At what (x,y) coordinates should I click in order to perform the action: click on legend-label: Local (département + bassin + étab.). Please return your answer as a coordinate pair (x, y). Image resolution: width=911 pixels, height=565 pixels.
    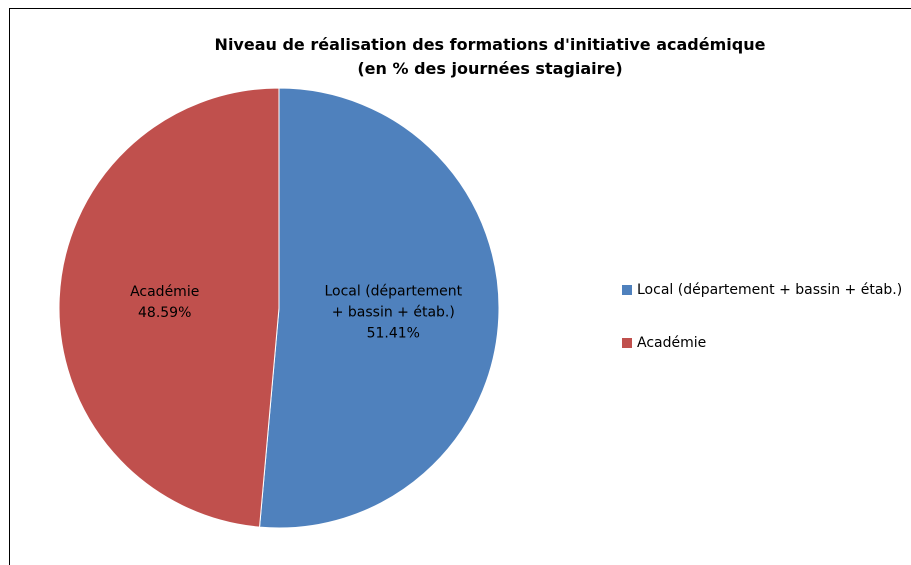
    Looking at the image, I should click on (770, 290).